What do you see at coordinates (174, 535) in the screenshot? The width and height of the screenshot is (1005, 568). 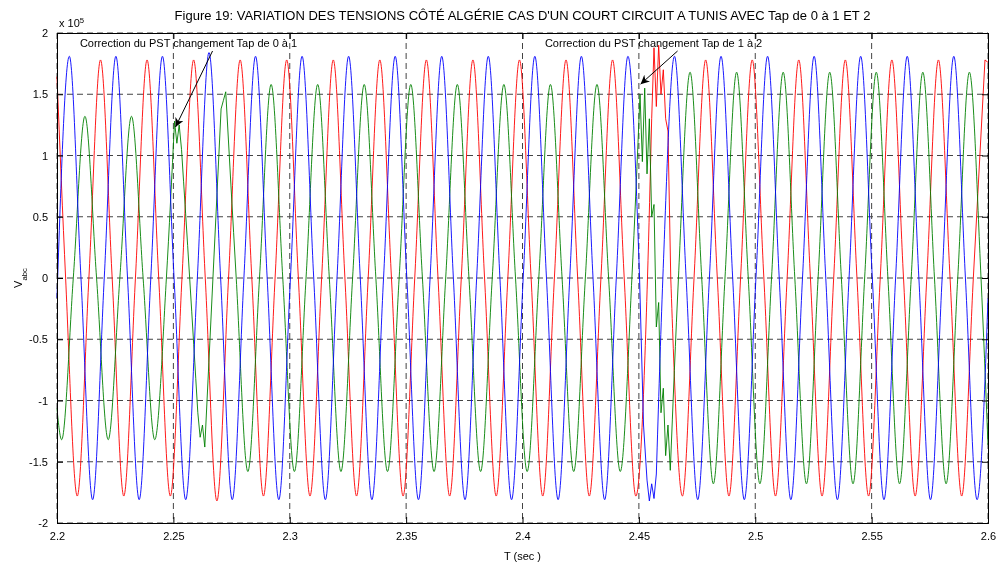 I see `x-tick-label: 2.25` at bounding box center [174, 535].